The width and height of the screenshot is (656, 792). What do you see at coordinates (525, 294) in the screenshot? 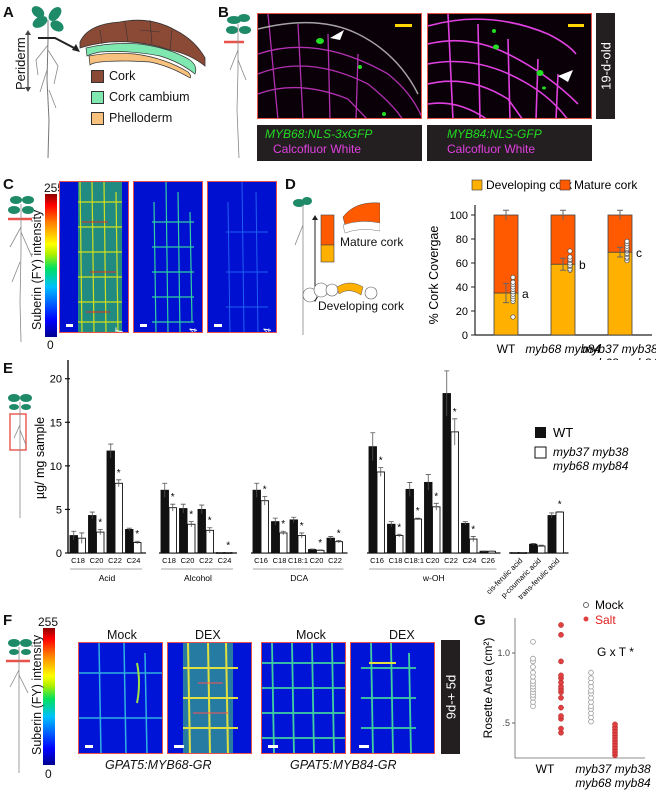
I see `significance-letter: a` at bounding box center [525, 294].